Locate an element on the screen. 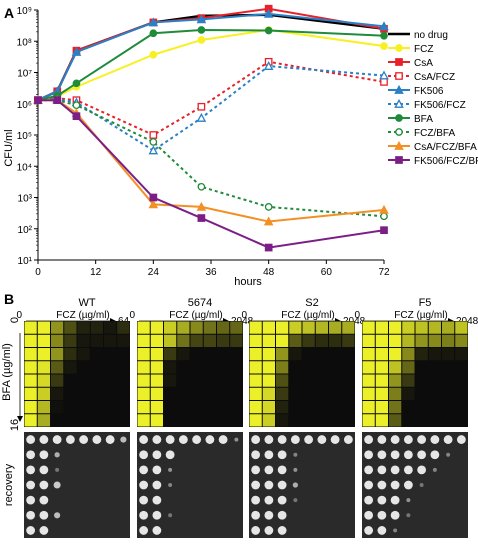  y-tick-label: 10² is located at coordinates (25, 230).